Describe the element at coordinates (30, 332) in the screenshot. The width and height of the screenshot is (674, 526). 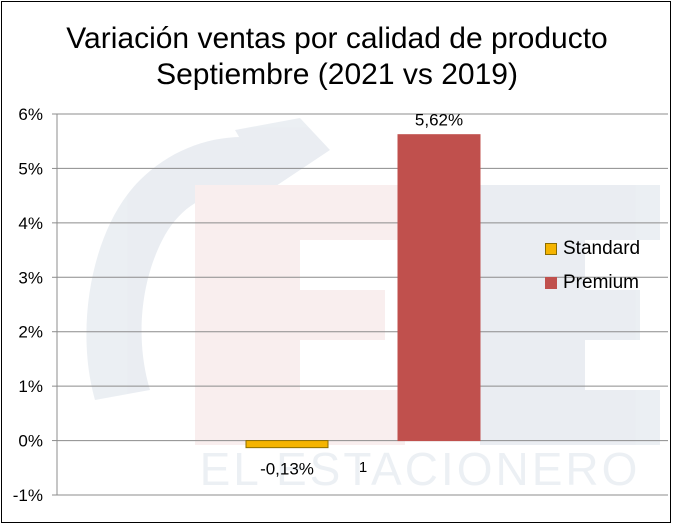
I see `y-tick-label: 2%` at that location.